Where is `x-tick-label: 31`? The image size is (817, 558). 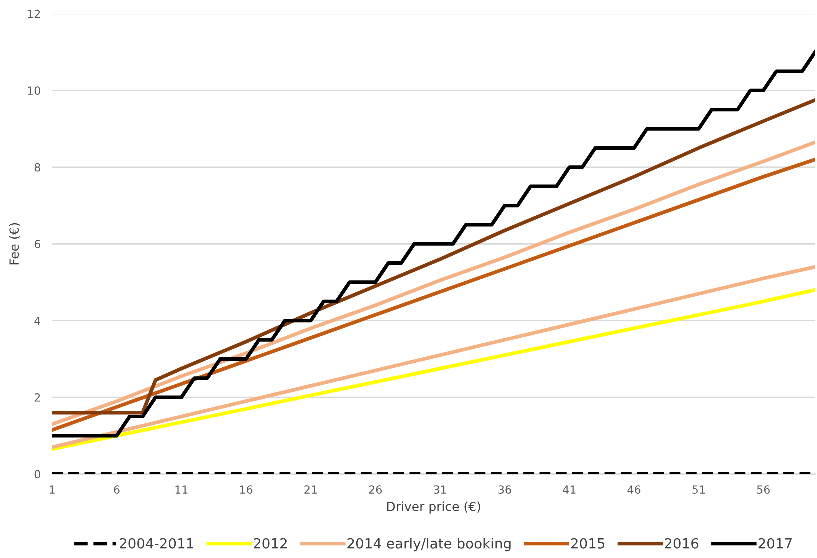 x-tick-label: 31 is located at coordinates (440, 490).